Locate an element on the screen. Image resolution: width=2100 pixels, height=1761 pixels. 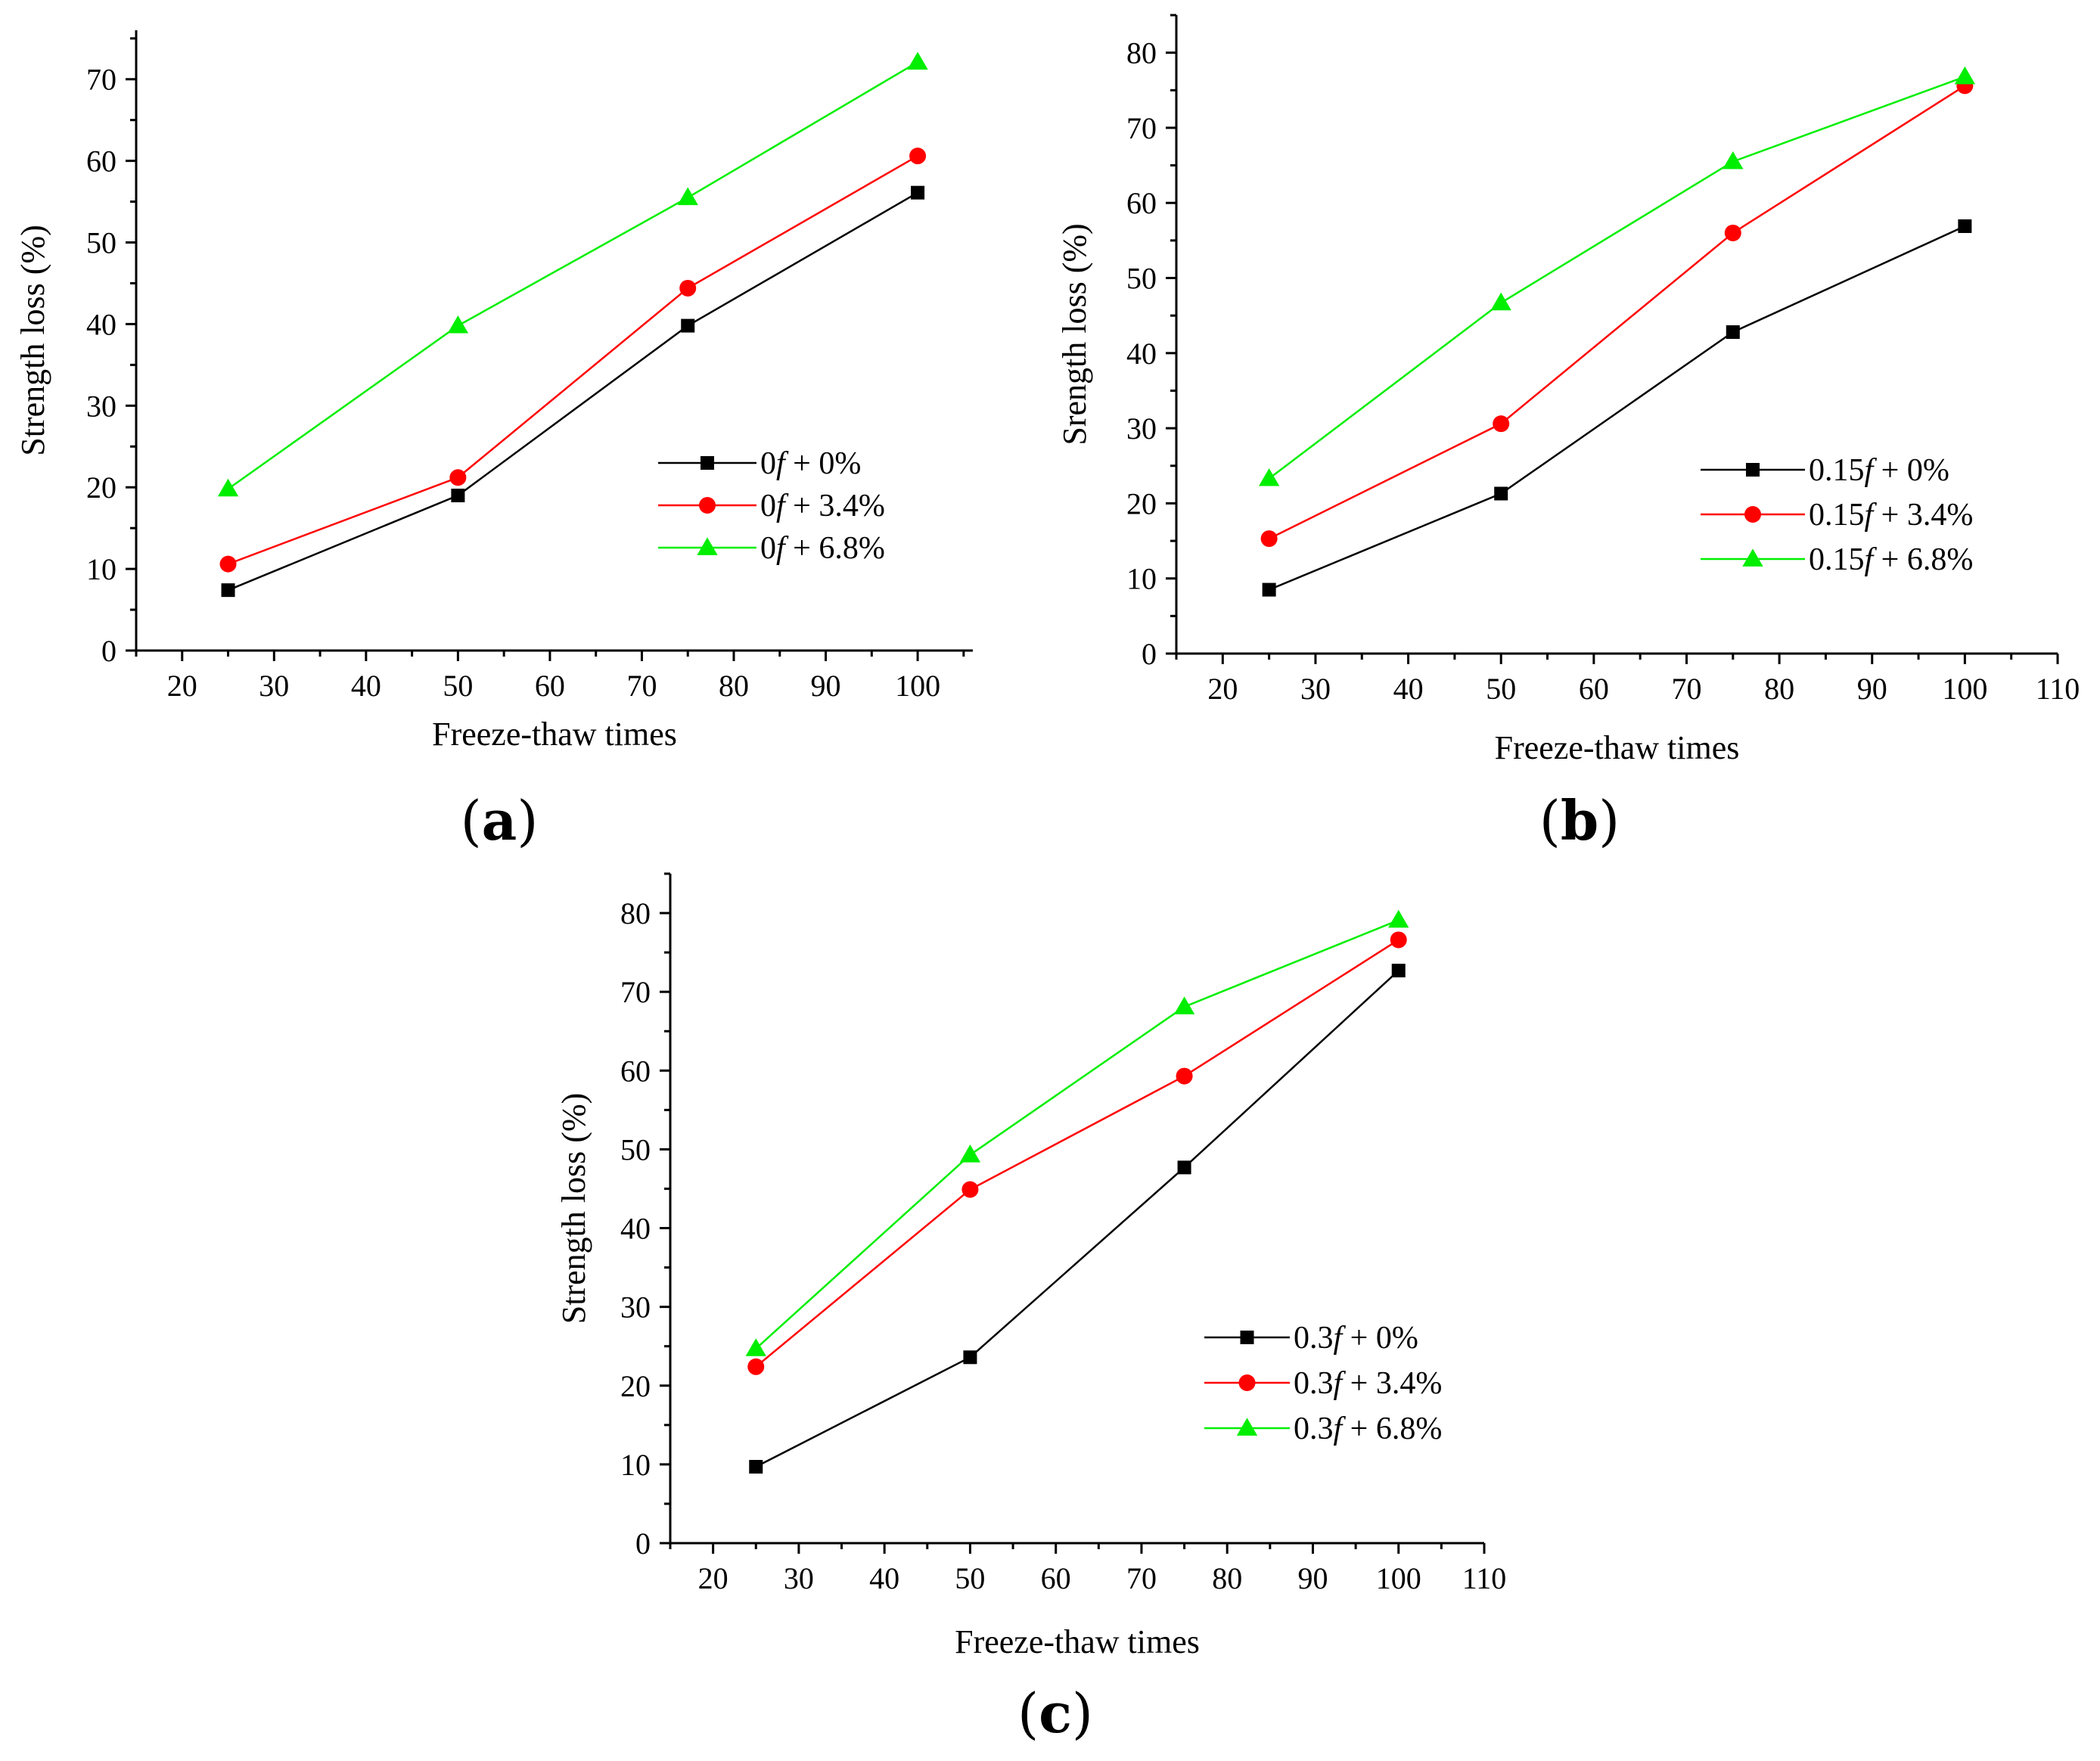
legend-entry: 0.15f + 3.4% is located at coordinates (1891, 515).